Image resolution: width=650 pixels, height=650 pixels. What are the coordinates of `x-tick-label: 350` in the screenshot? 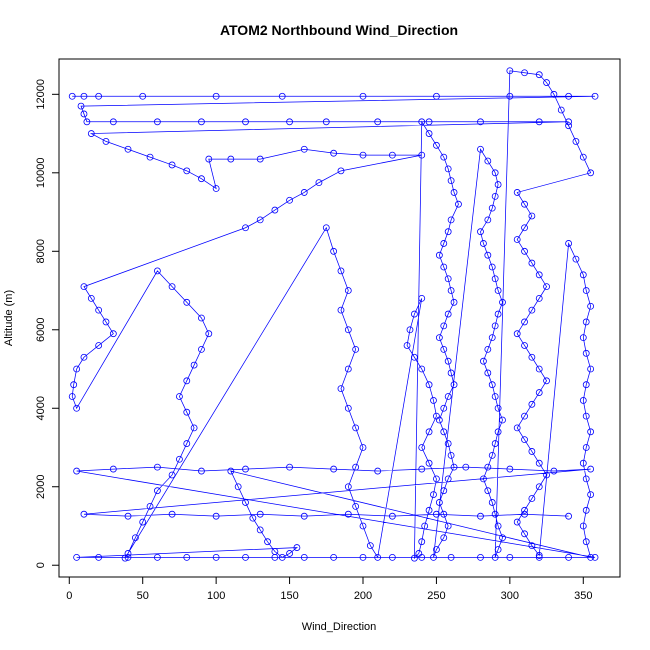 It's located at (583, 596).